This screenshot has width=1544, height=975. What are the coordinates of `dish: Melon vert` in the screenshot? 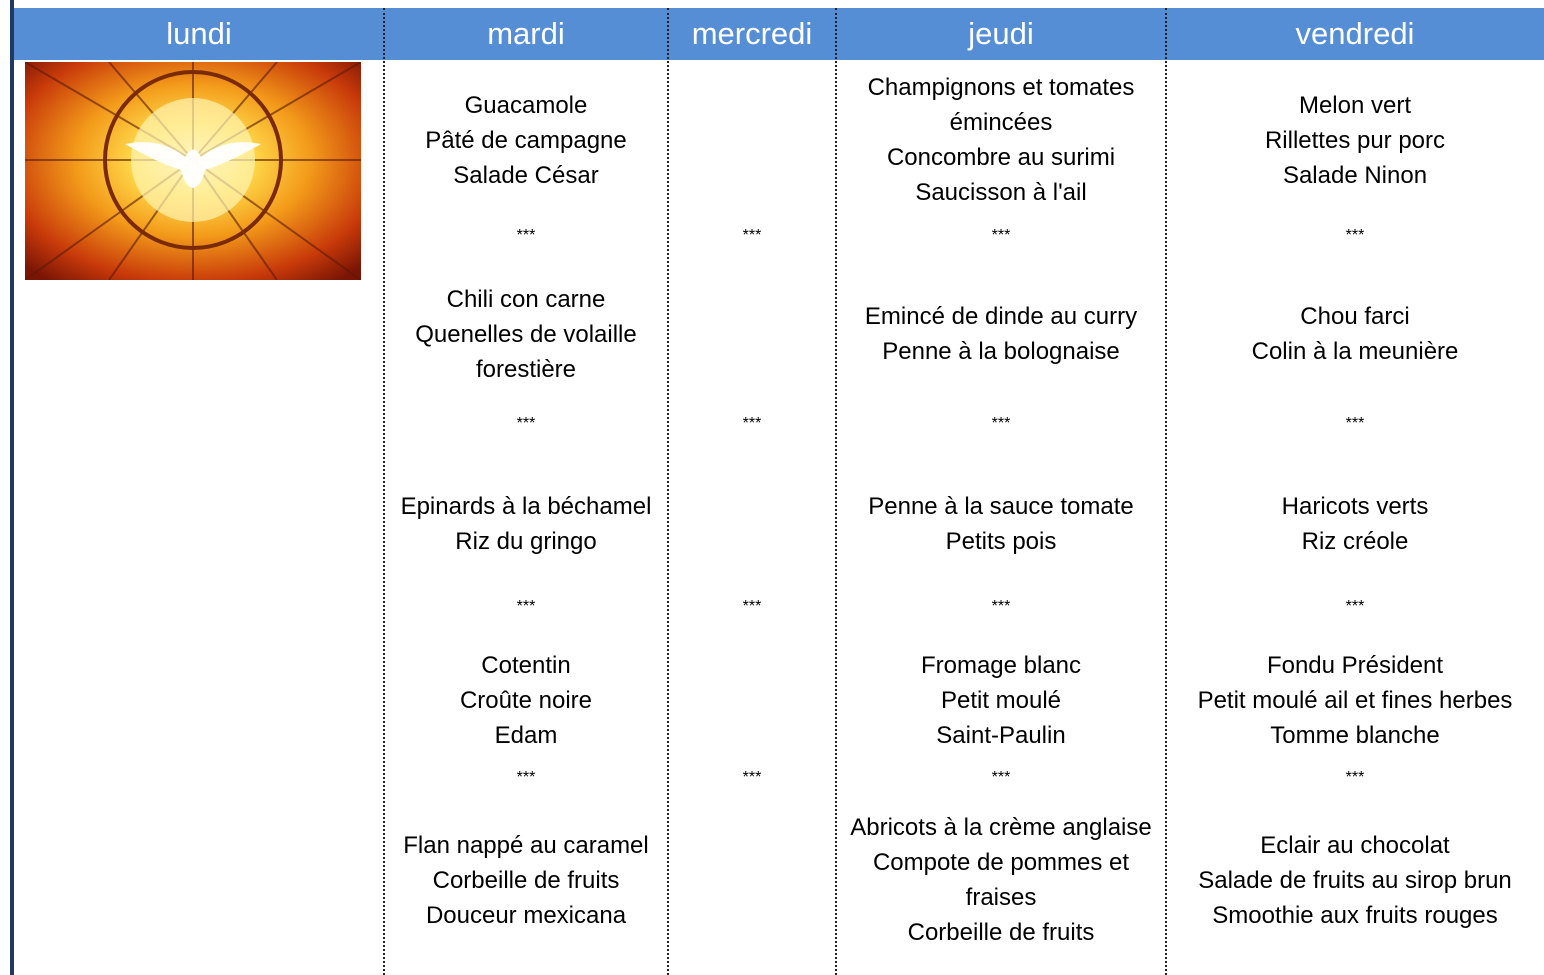 It's located at (1355, 105).